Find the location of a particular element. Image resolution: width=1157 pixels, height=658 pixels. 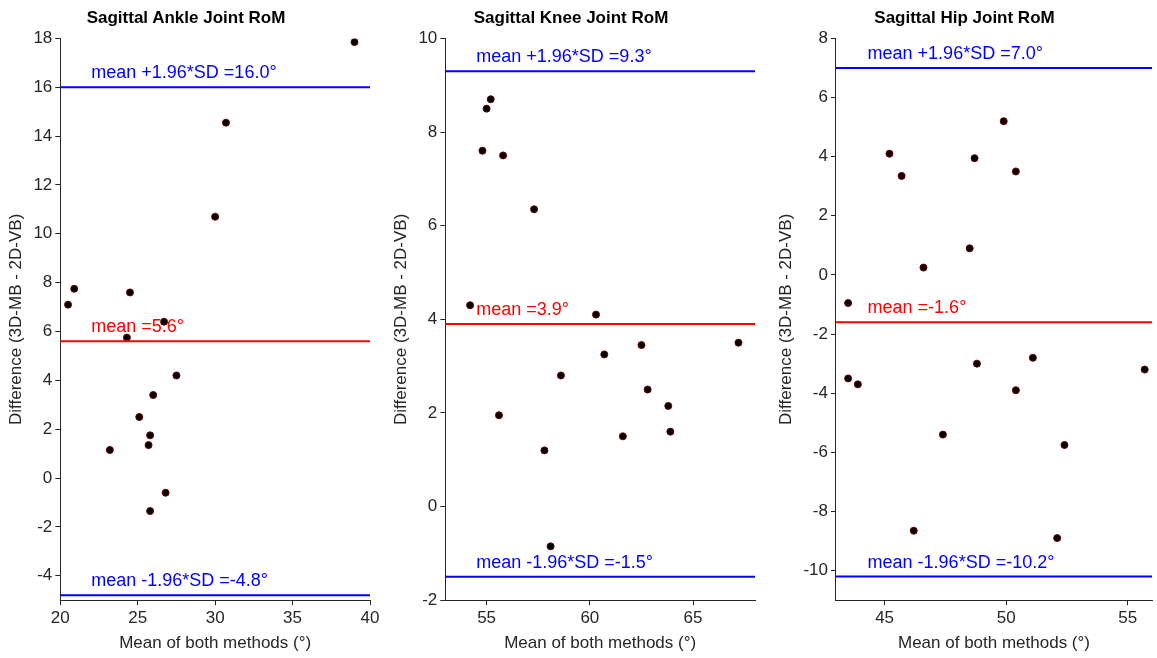

y-tick-label: -6 is located at coordinates (820, 452).